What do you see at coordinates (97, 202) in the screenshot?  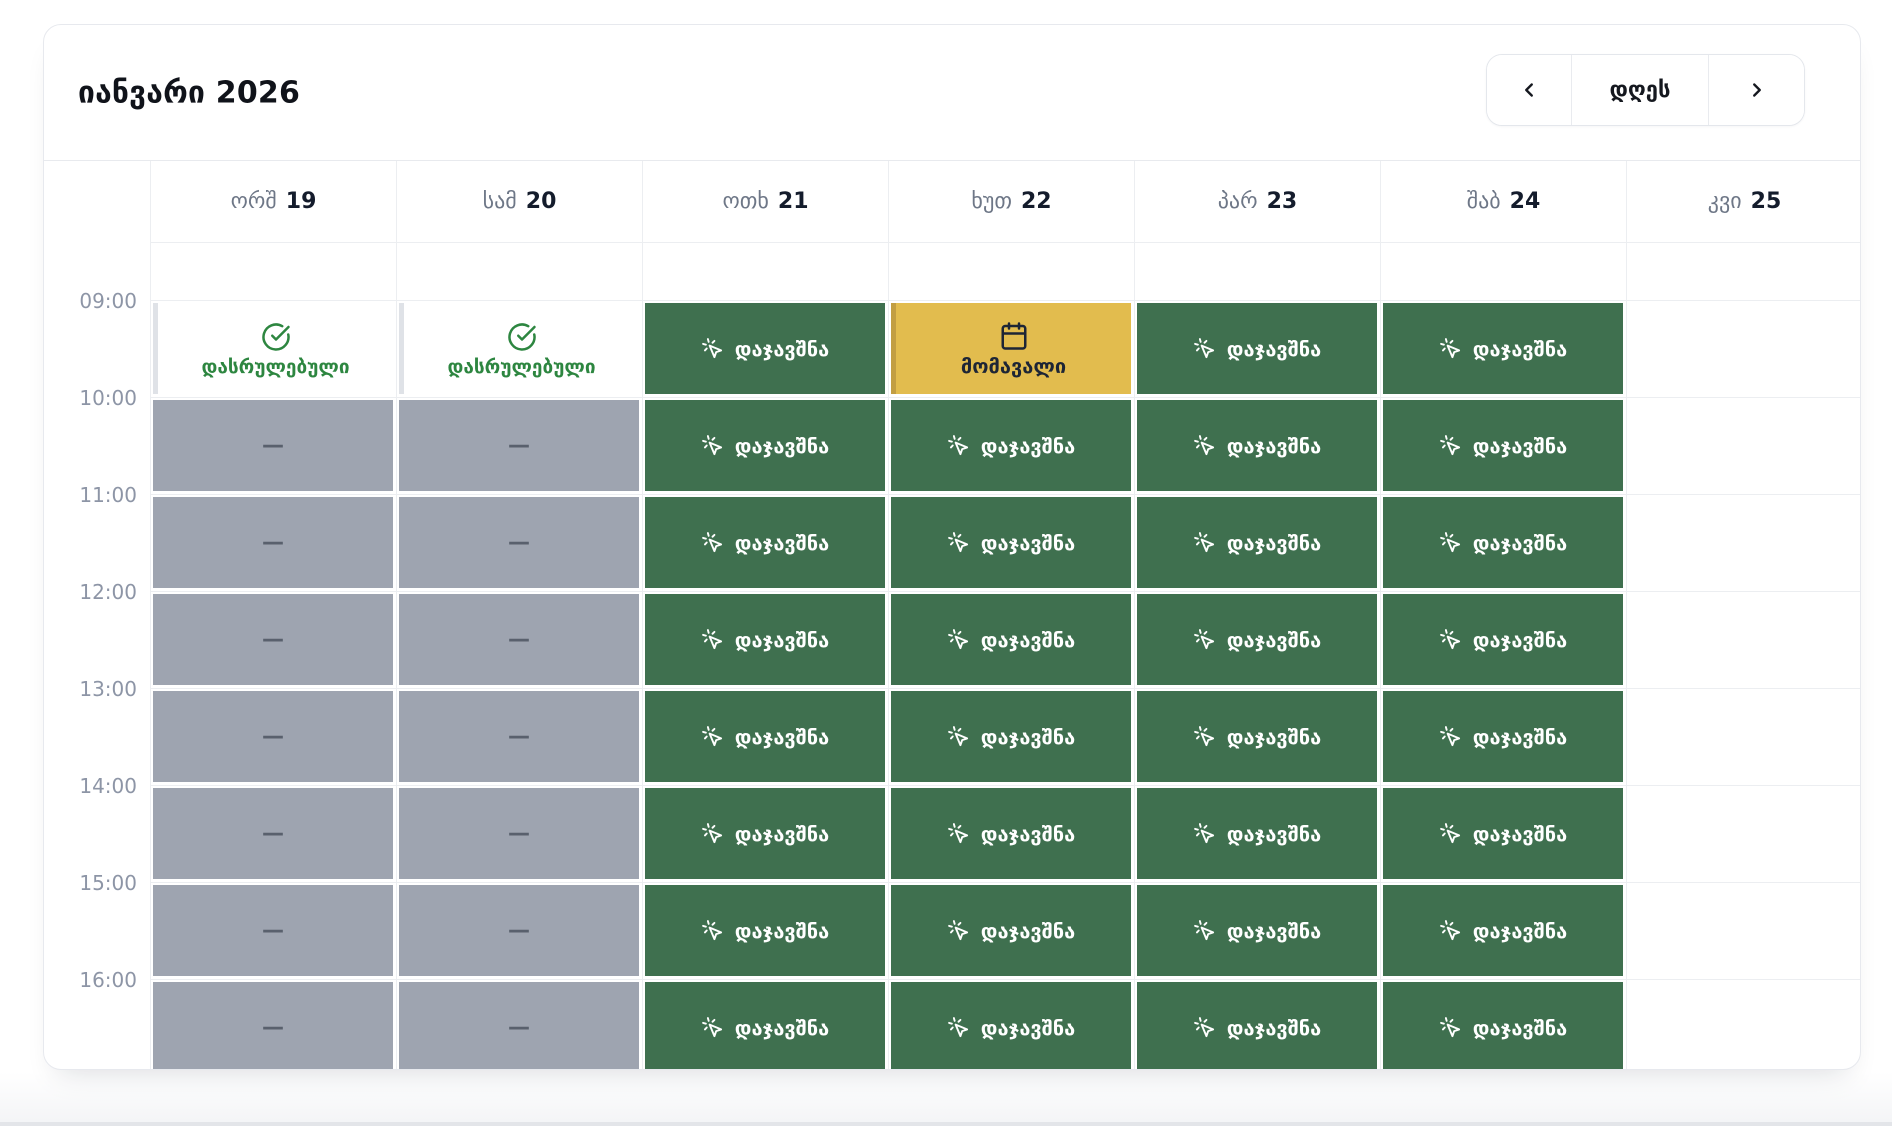 I see `header-gutter` at bounding box center [97, 202].